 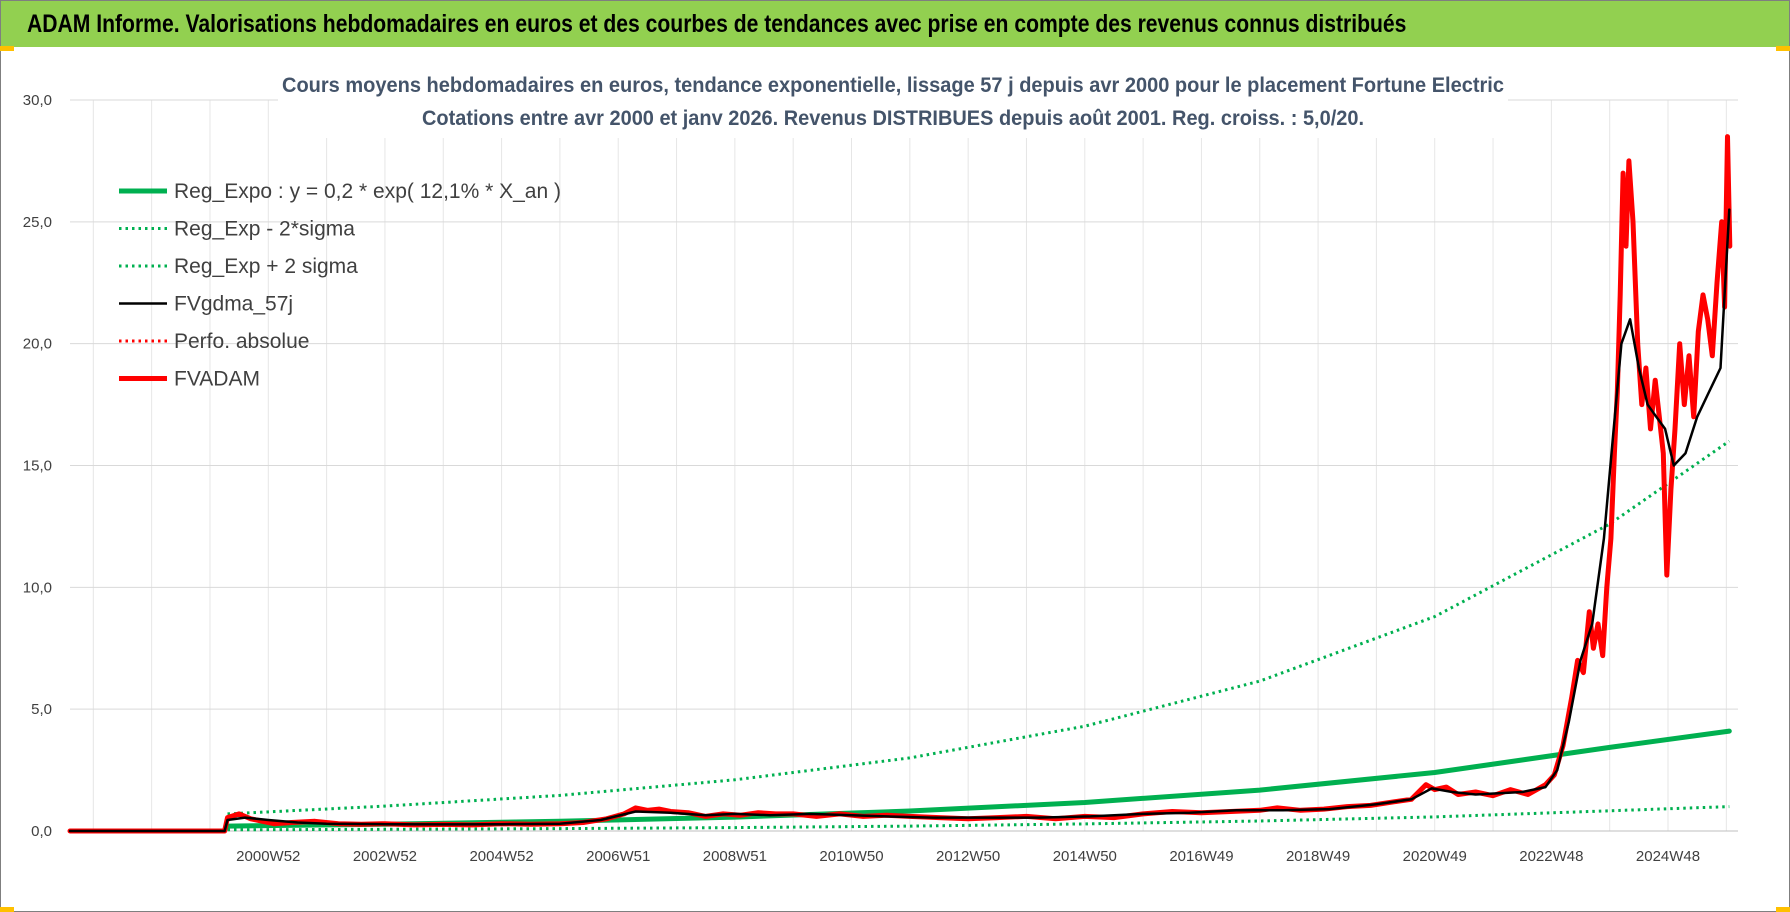 What do you see at coordinates (241, 341) in the screenshot?
I see `legend-label: Perfo. absolue` at bounding box center [241, 341].